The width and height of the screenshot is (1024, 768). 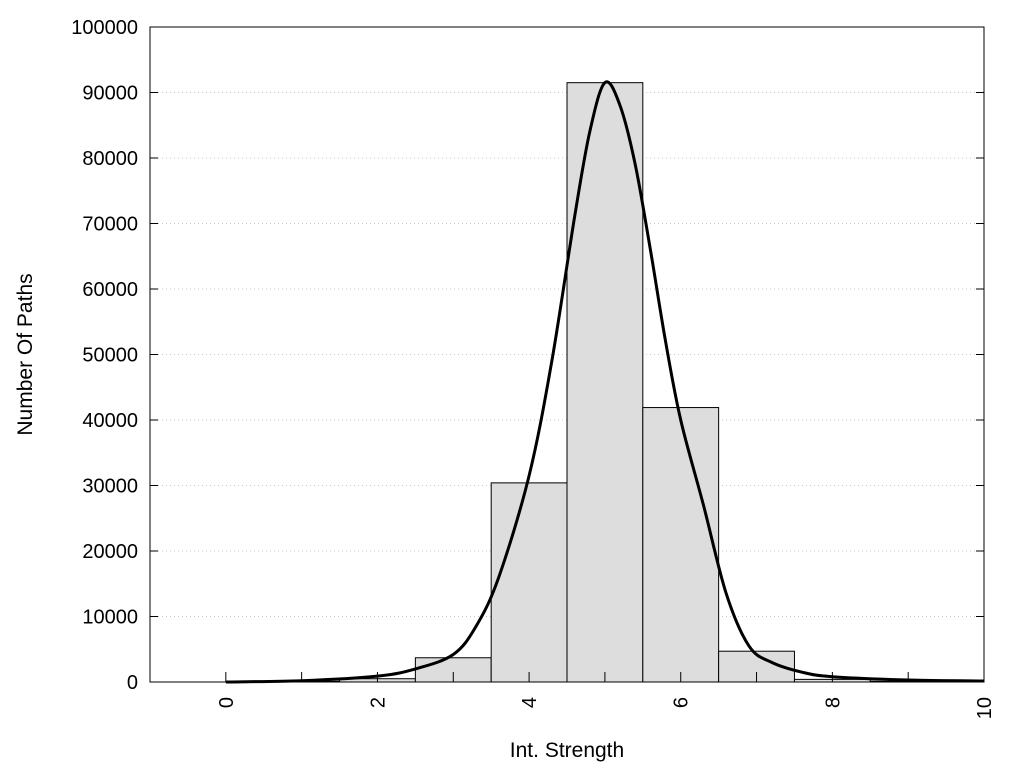 I want to click on y-tick-label-70000: 70000, so click(x=110, y=225).